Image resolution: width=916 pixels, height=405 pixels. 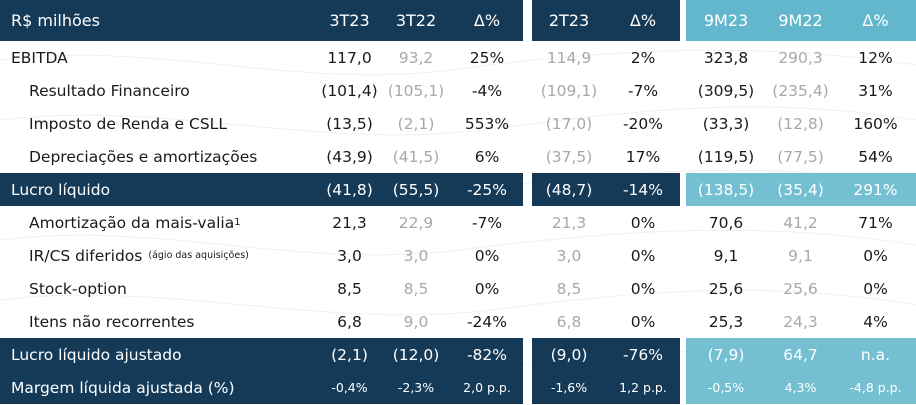 What do you see at coordinates (726, 156) in the screenshot?
I see `table-cell: (119,5)` at bounding box center [726, 156].